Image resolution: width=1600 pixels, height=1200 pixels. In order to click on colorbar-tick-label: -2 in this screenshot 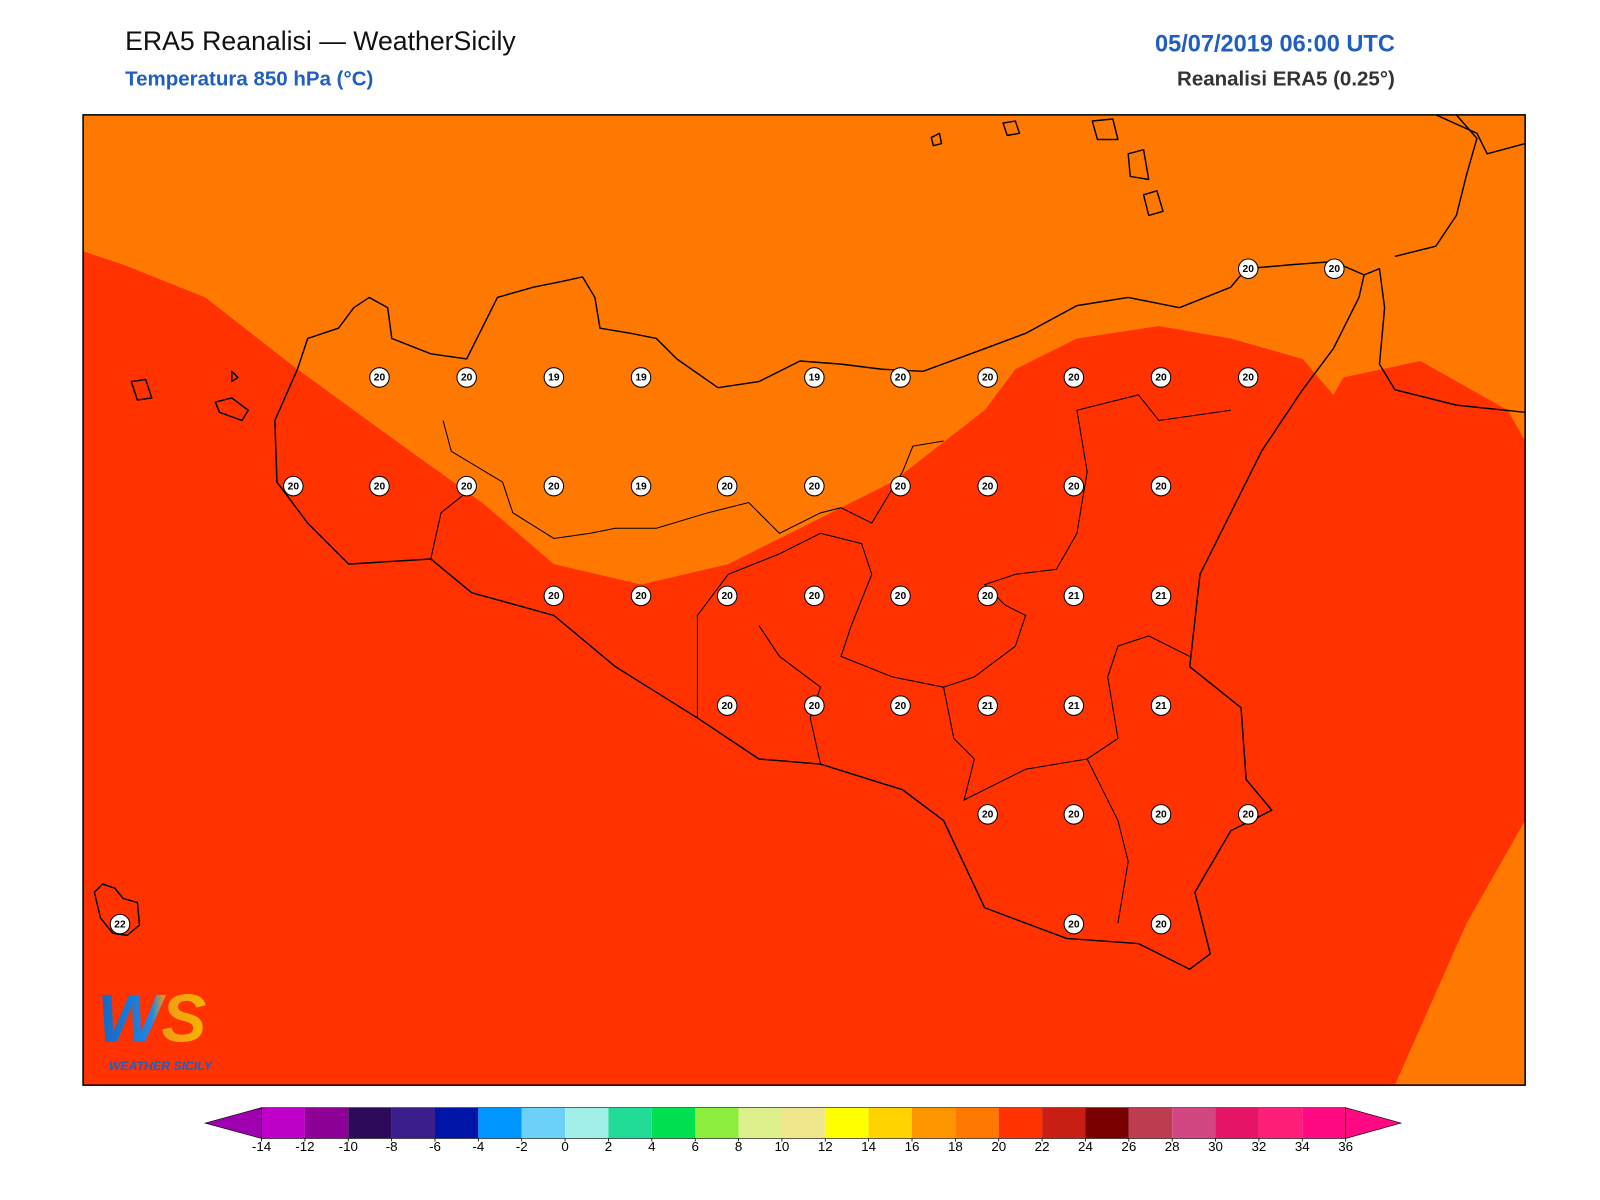, I will do `click(522, 1146)`.